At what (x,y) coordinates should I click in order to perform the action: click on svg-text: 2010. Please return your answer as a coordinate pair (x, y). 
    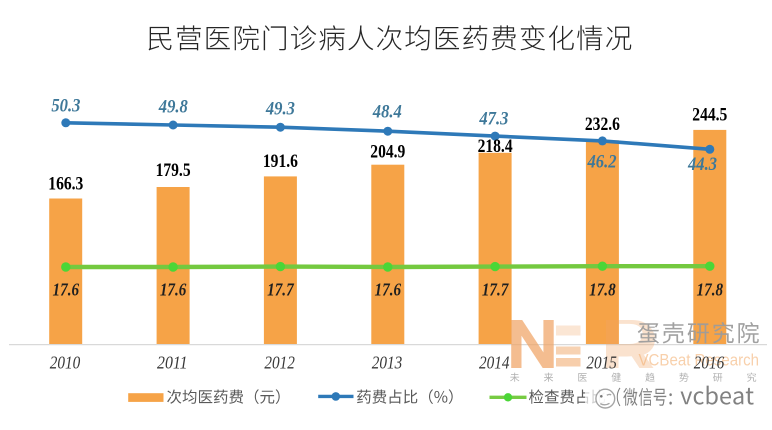
    Looking at the image, I should click on (65, 363).